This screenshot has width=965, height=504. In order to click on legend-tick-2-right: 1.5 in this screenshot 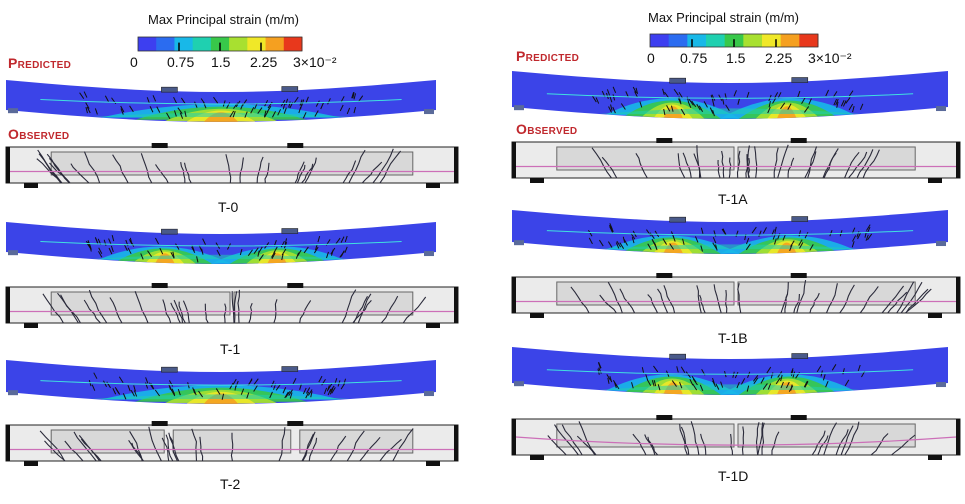, I will do `click(736, 58)`.